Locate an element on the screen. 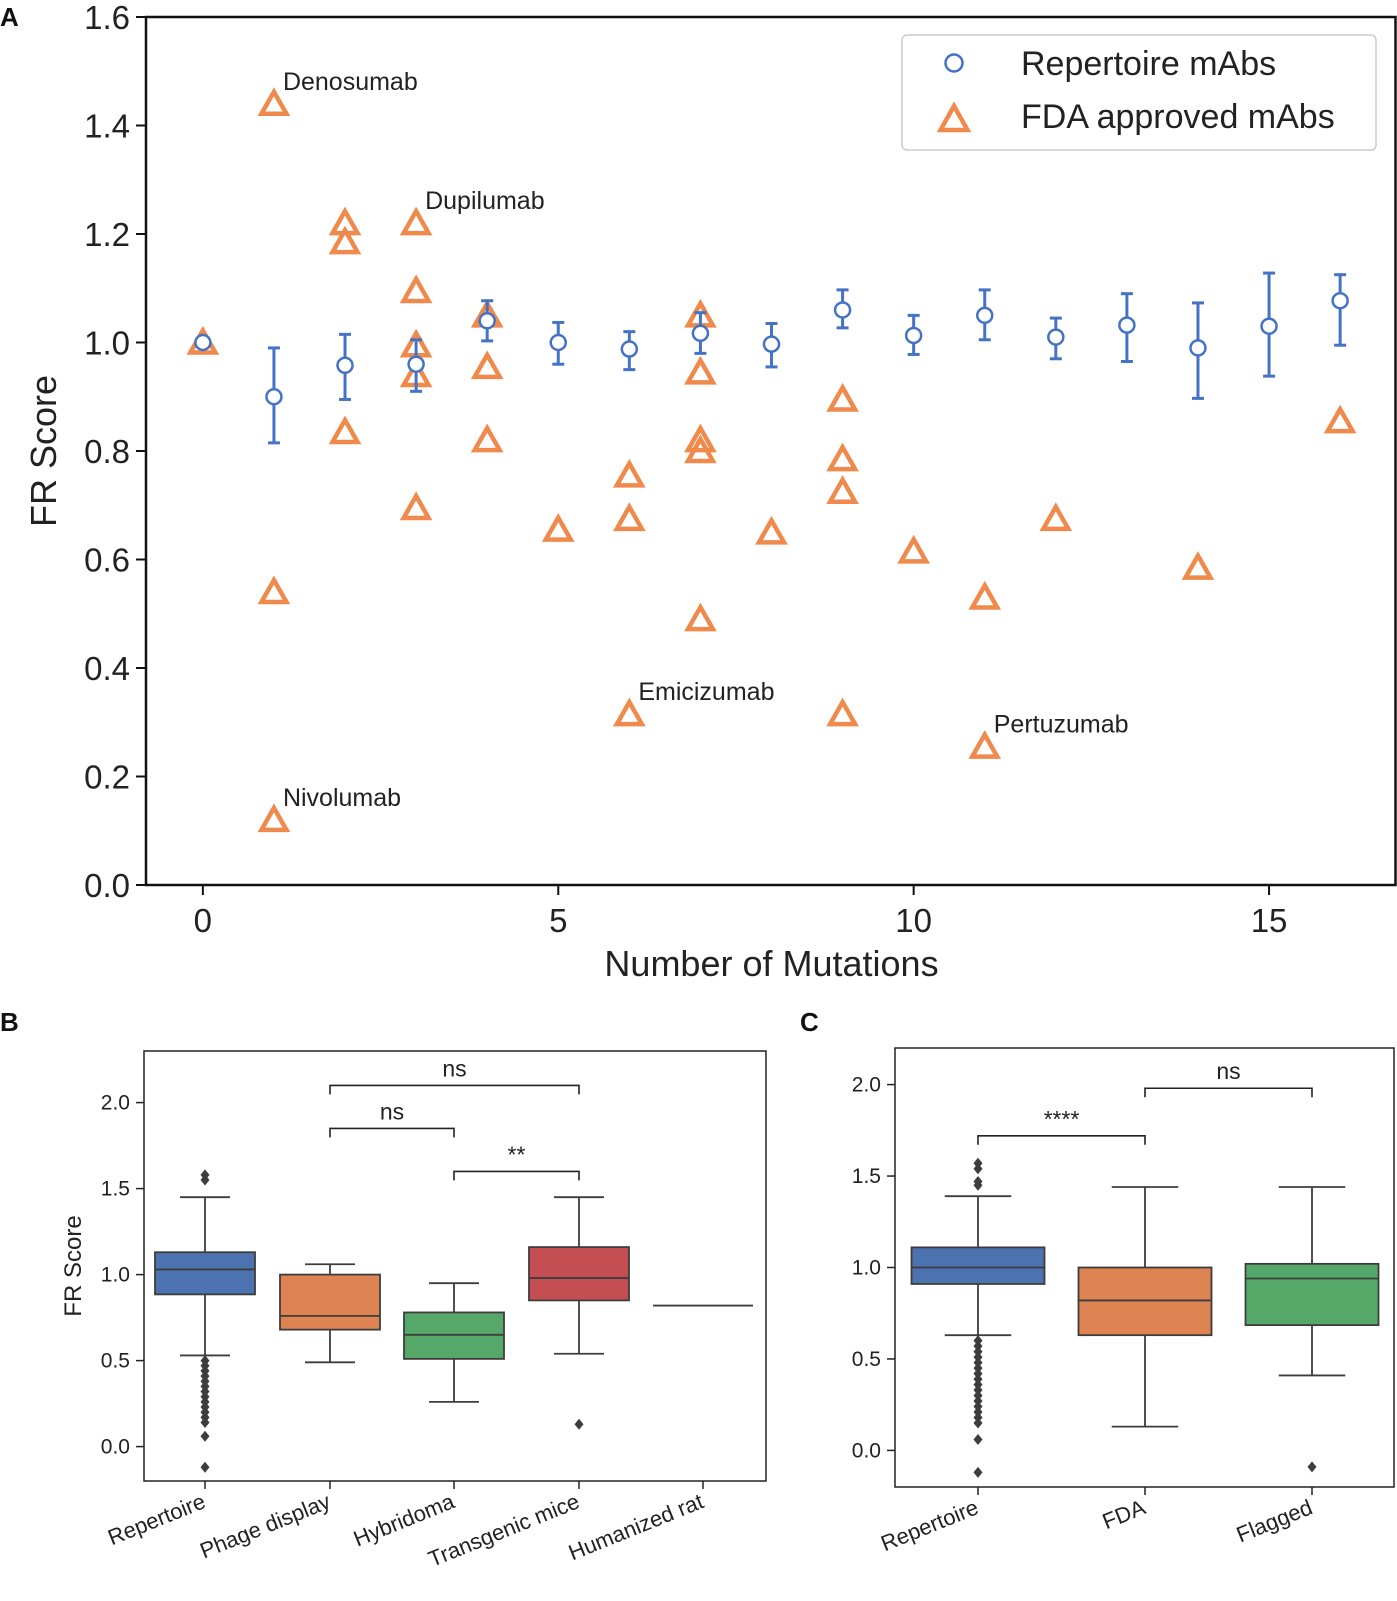 This screenshot has height=1601, width=1397. y-tick-label-a: 1.0 is located at coordinates (107, 343).